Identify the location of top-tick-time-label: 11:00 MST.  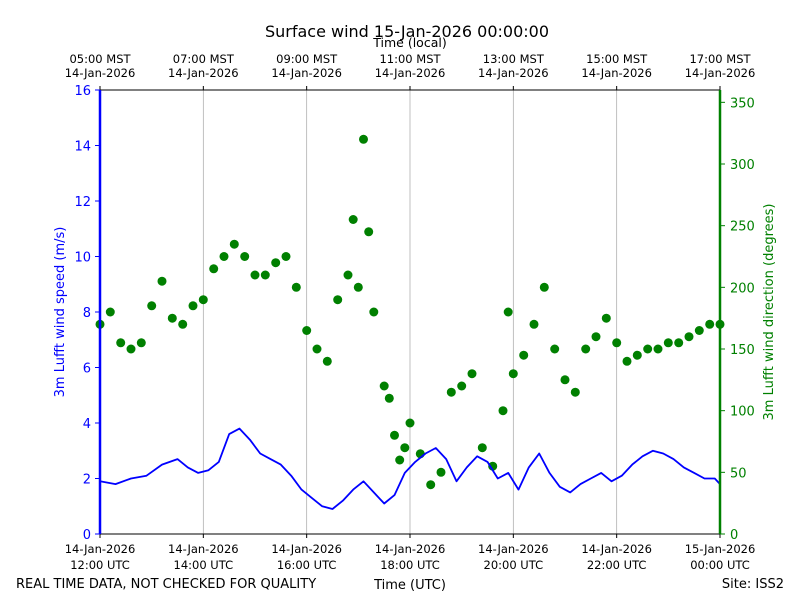
(410, 59).